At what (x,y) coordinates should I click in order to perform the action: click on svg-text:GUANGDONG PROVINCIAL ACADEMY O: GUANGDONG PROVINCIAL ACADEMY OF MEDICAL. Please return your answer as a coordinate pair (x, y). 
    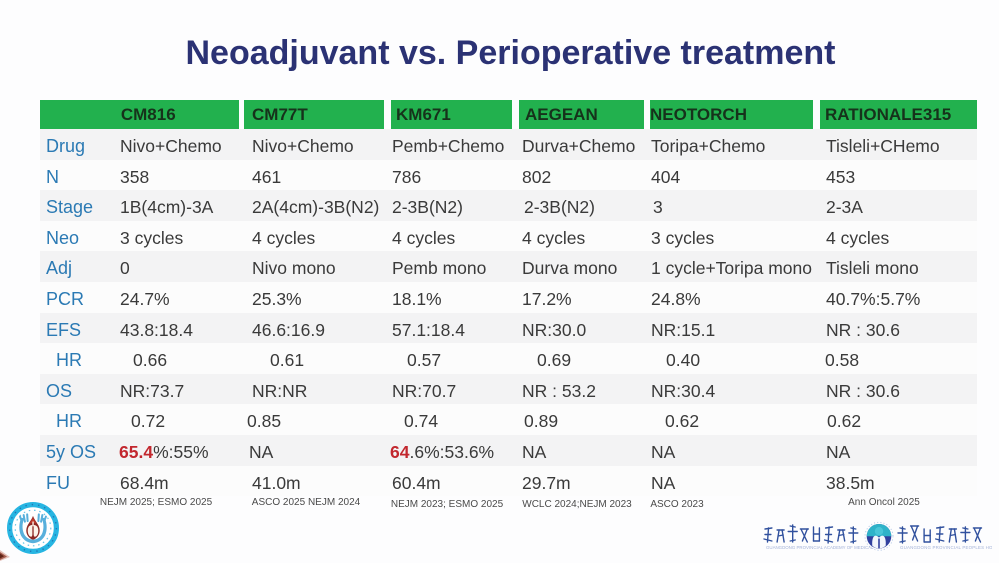
    Looking at the image, I should click on (820, 547).